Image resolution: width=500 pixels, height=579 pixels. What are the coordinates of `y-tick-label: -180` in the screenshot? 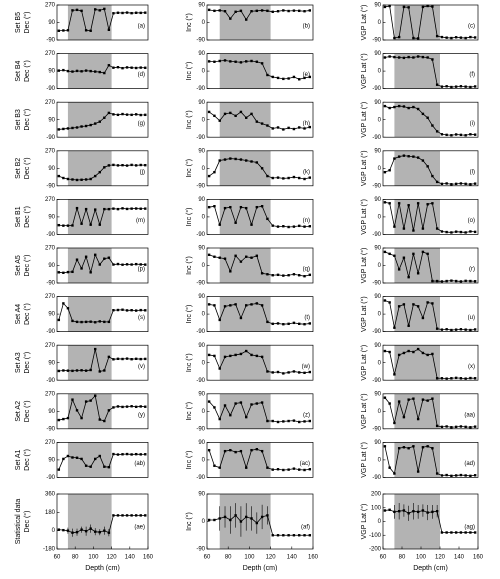 It's located at (49, 550).